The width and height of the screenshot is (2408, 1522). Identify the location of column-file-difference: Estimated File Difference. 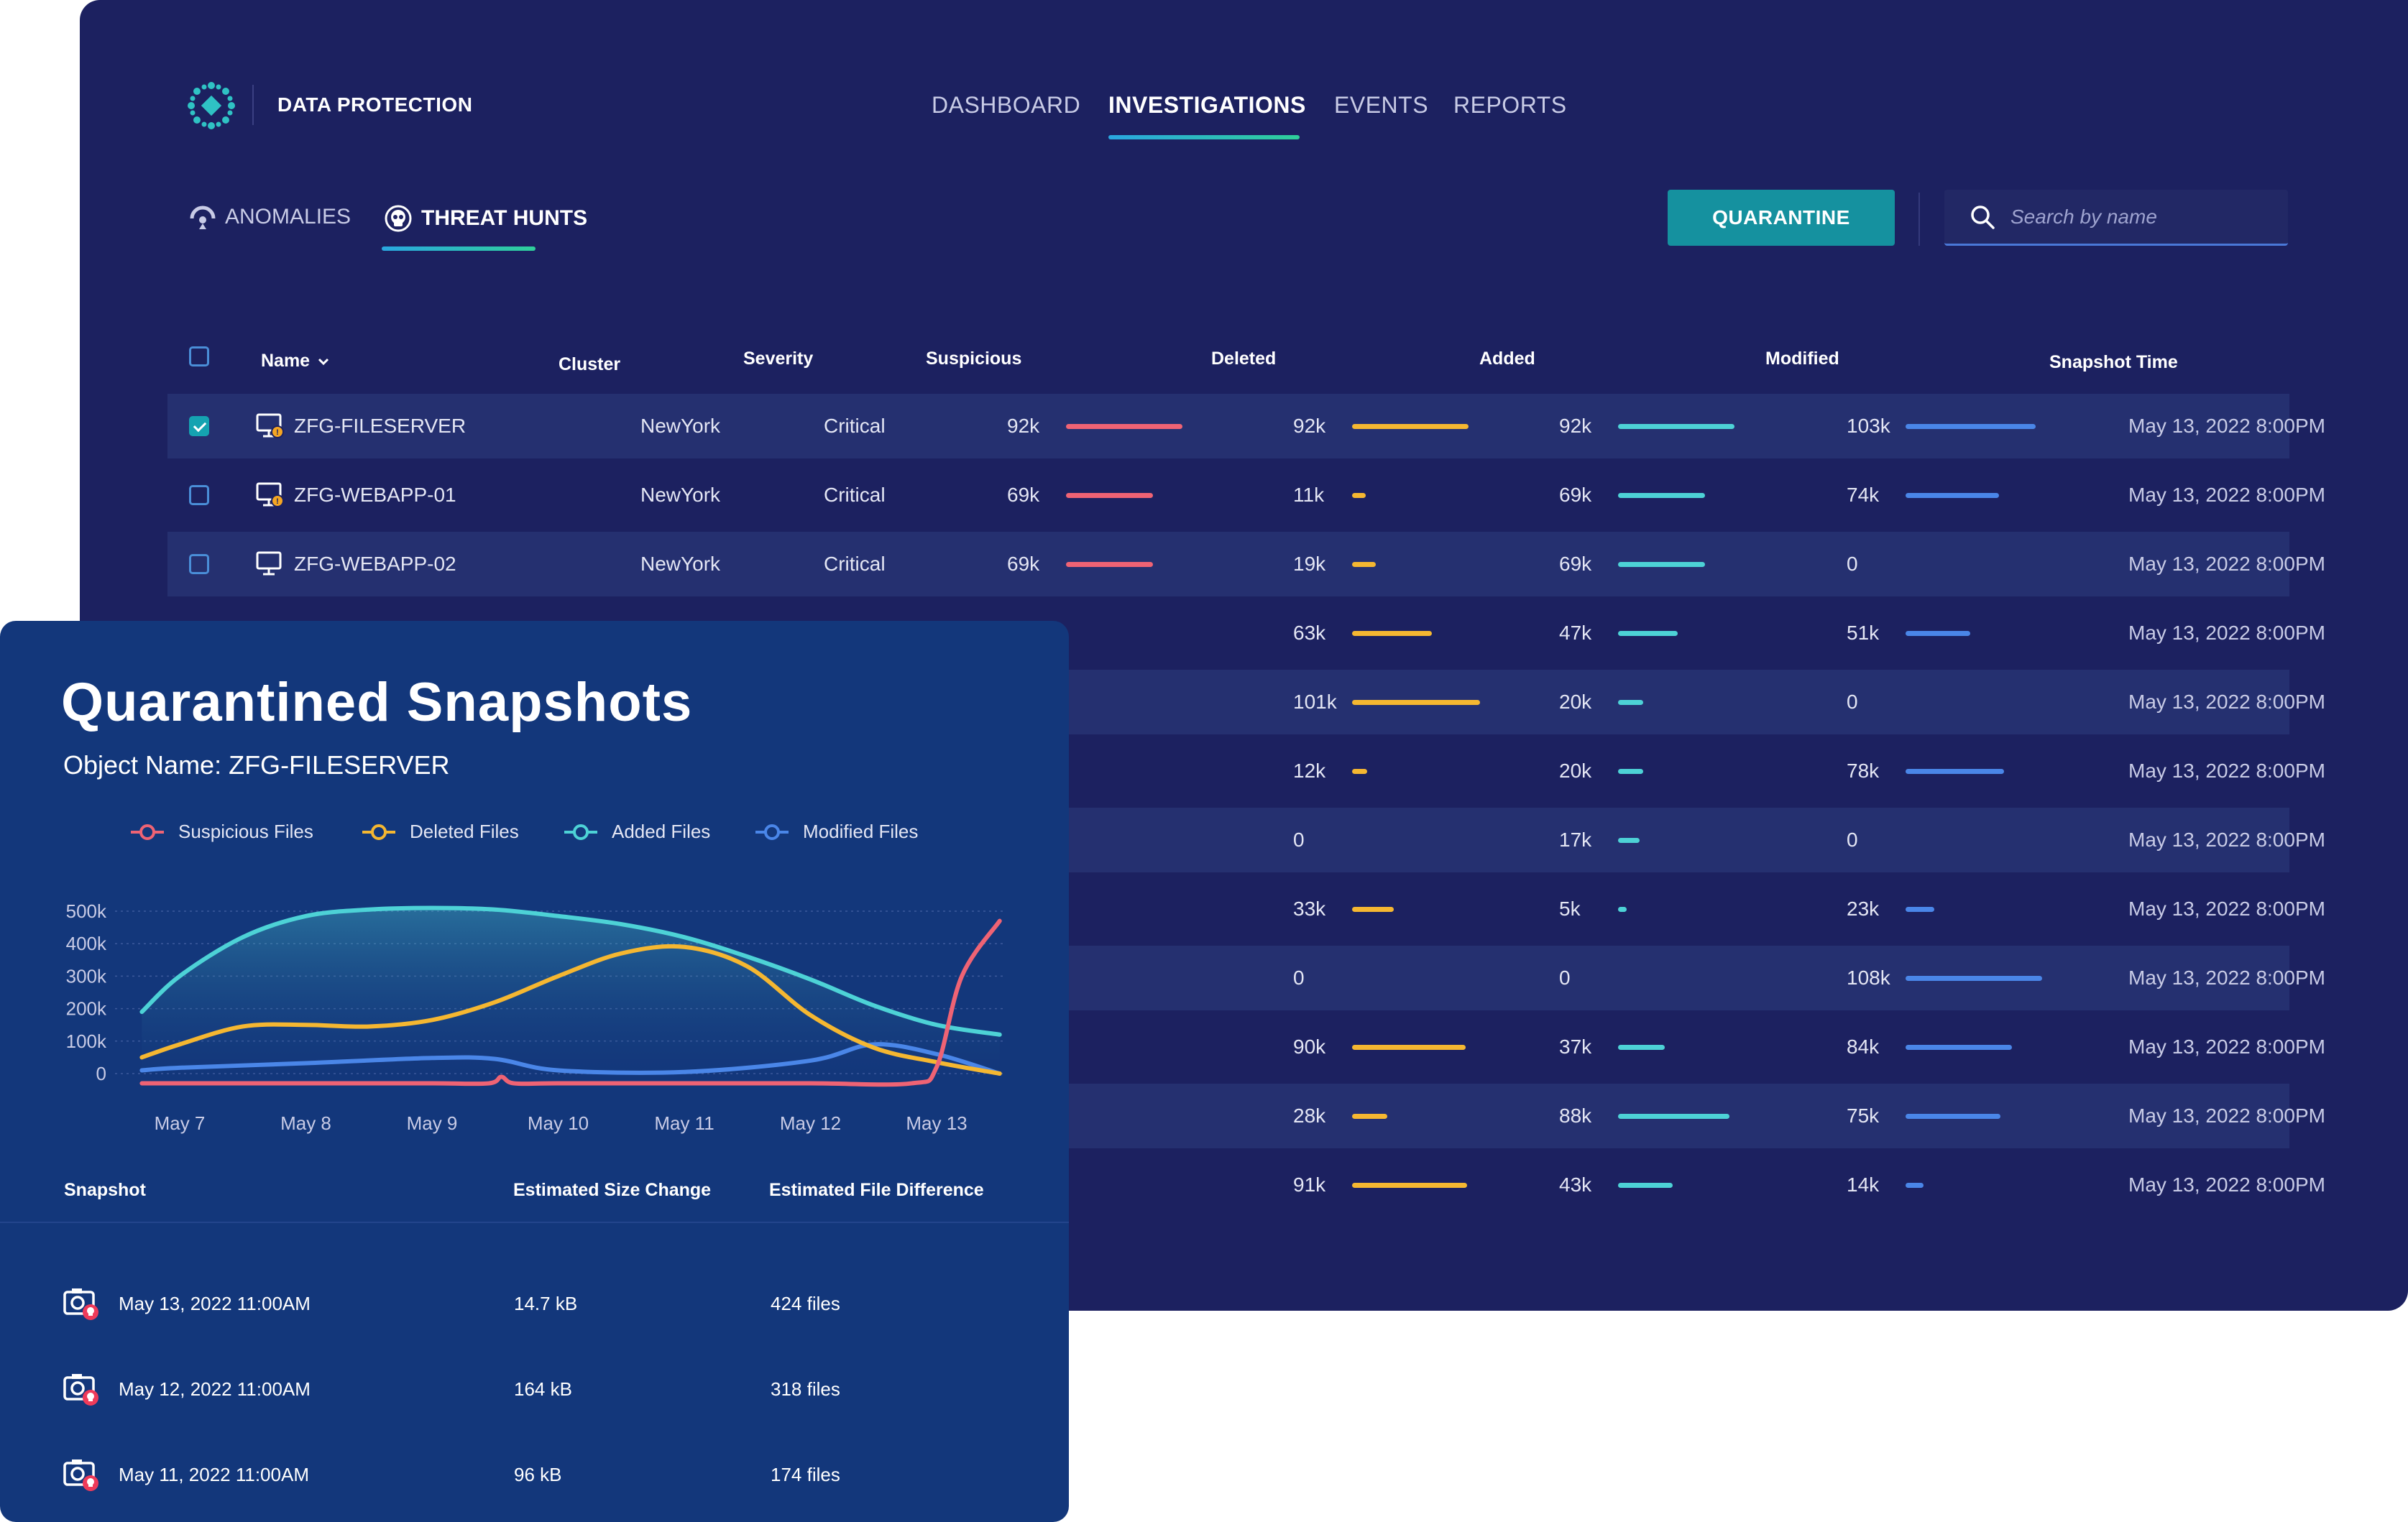
(877, 1190).